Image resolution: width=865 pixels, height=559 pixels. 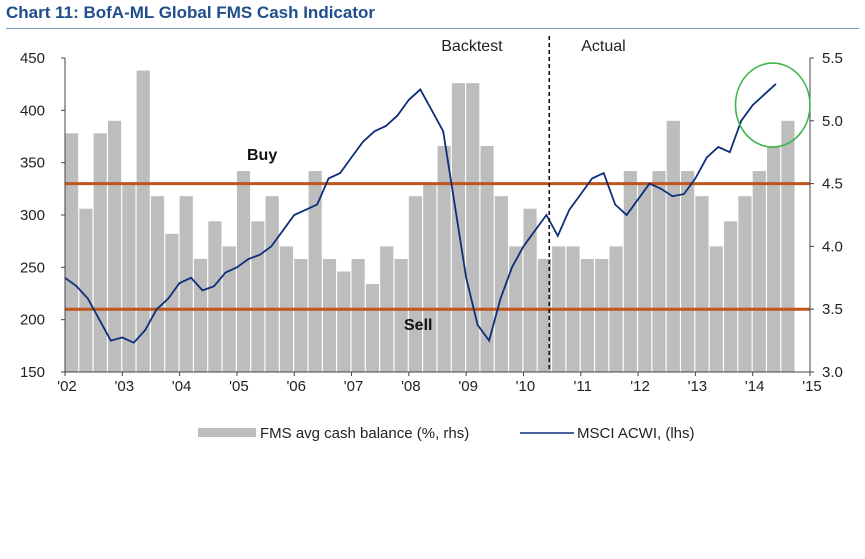 What do you see at coordinates (32, 110) in the screenshot?
I see `left-tick-label: 400` at bounding box center [32, 110].